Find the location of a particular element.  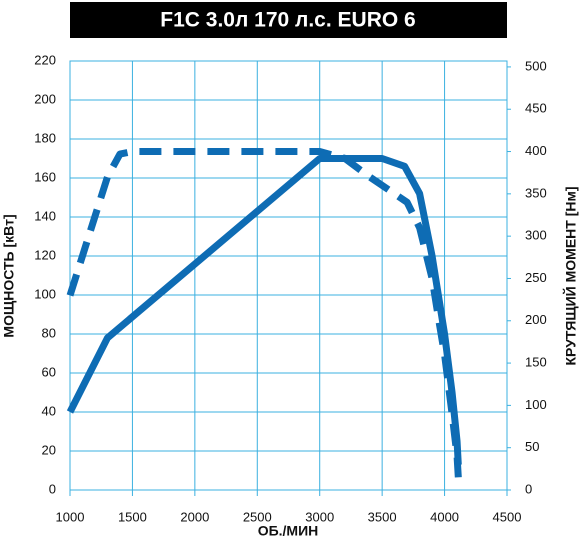

y2-tick-label: 450 is located at coordinates (536, 108).